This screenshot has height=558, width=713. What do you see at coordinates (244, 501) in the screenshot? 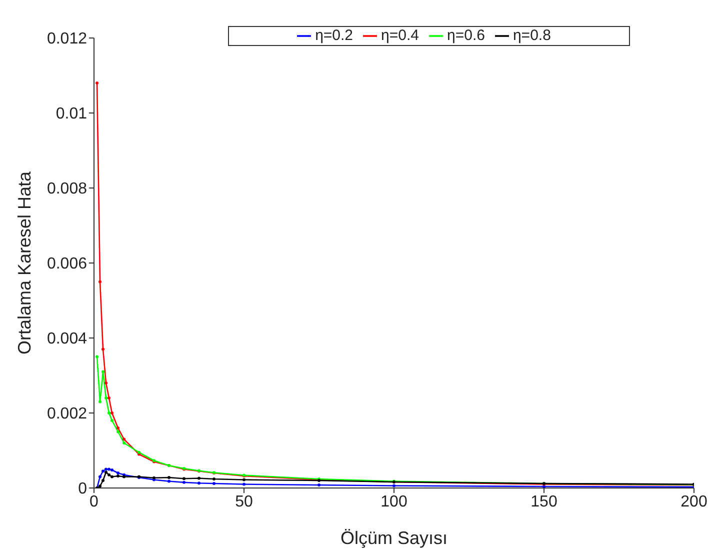
I see `x-tick-label: 50` at bounding box center [244, 501].